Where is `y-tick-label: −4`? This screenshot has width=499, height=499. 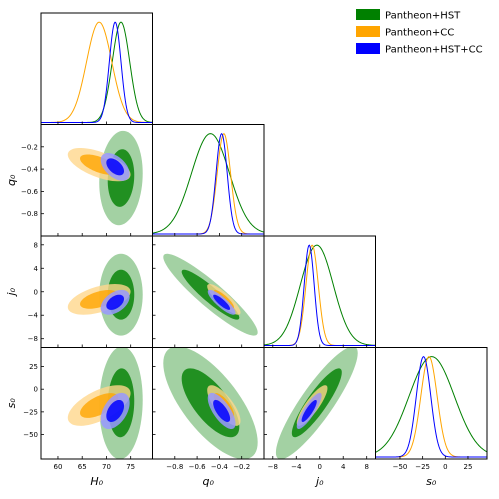
y-tick-label: −4 is located at coordinates (33, 316).